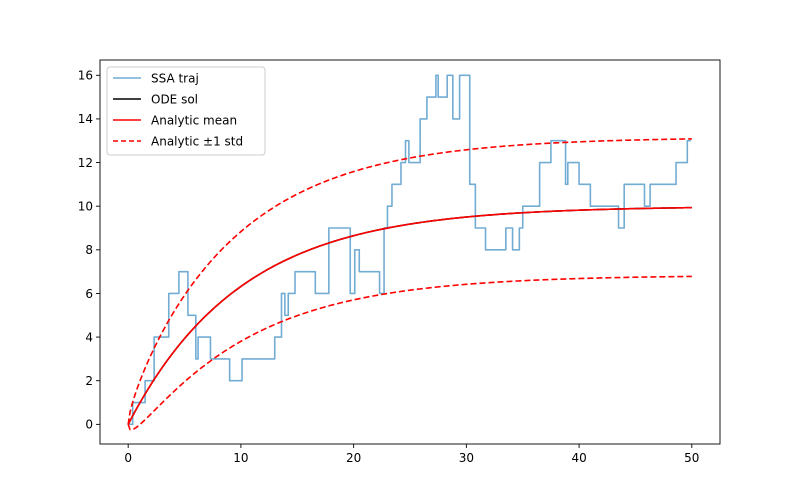 The image size is (800, 500). I want to click on y-tick-label: 10, so click(85, 206).